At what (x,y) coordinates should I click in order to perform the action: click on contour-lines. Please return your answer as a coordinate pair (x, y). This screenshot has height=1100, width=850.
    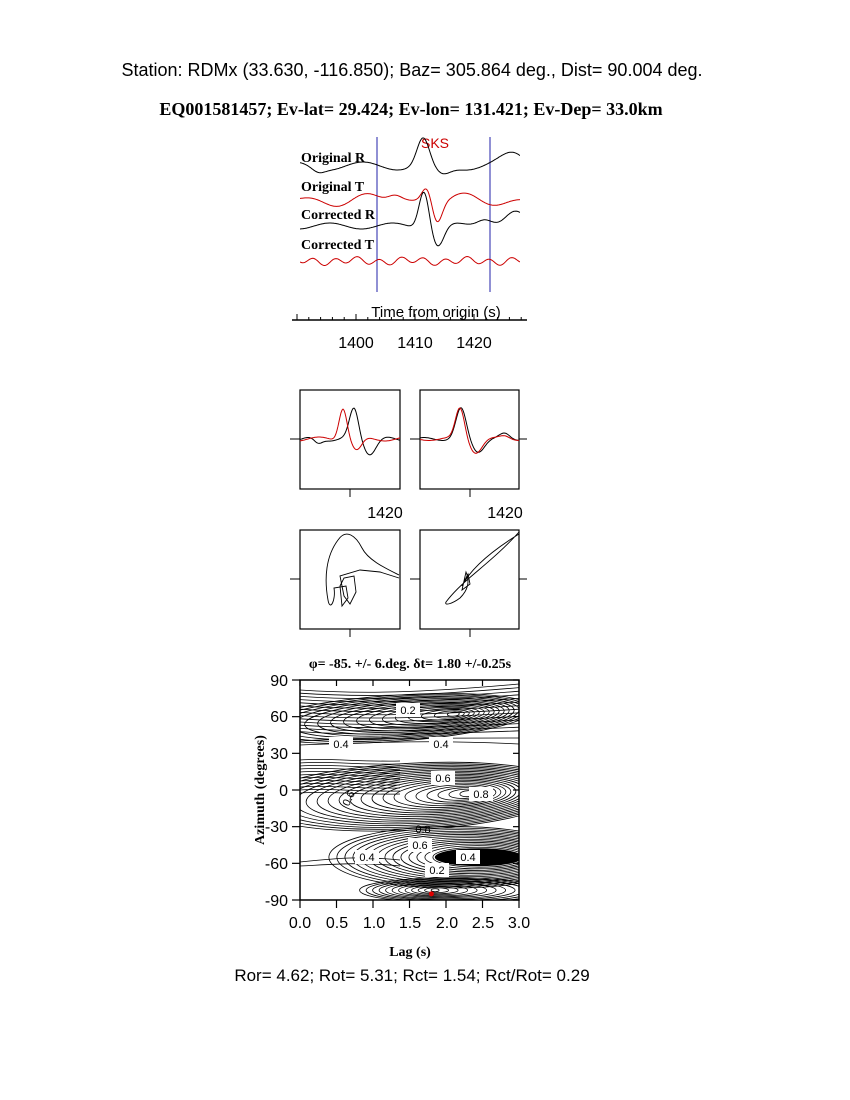
    Looking at the image, I should click on (409, 791).